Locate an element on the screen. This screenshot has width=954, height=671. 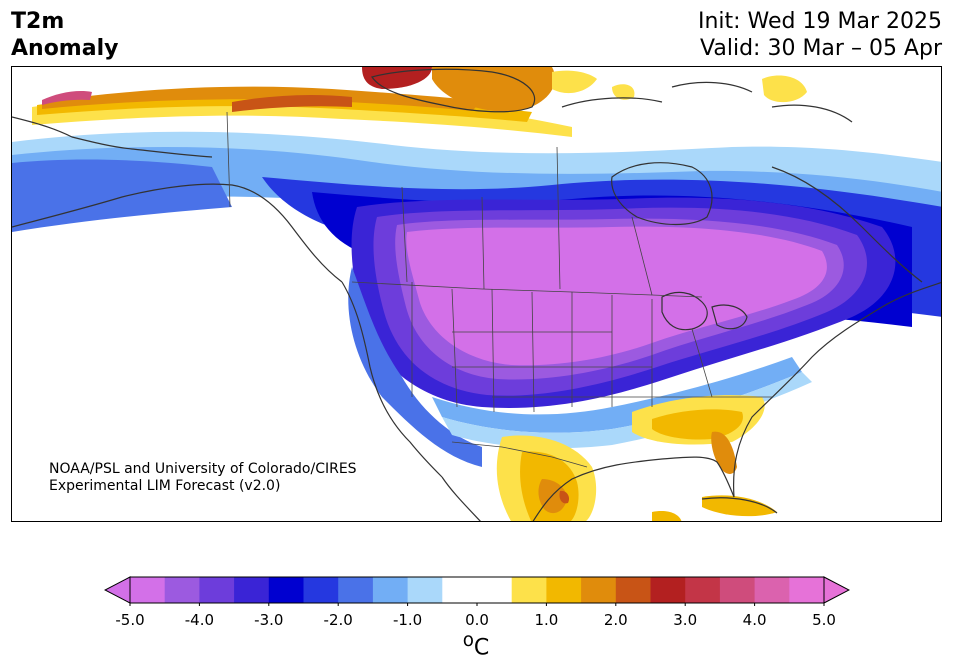
colorbar-unit-label: oC is located at coordinates (476, 645).